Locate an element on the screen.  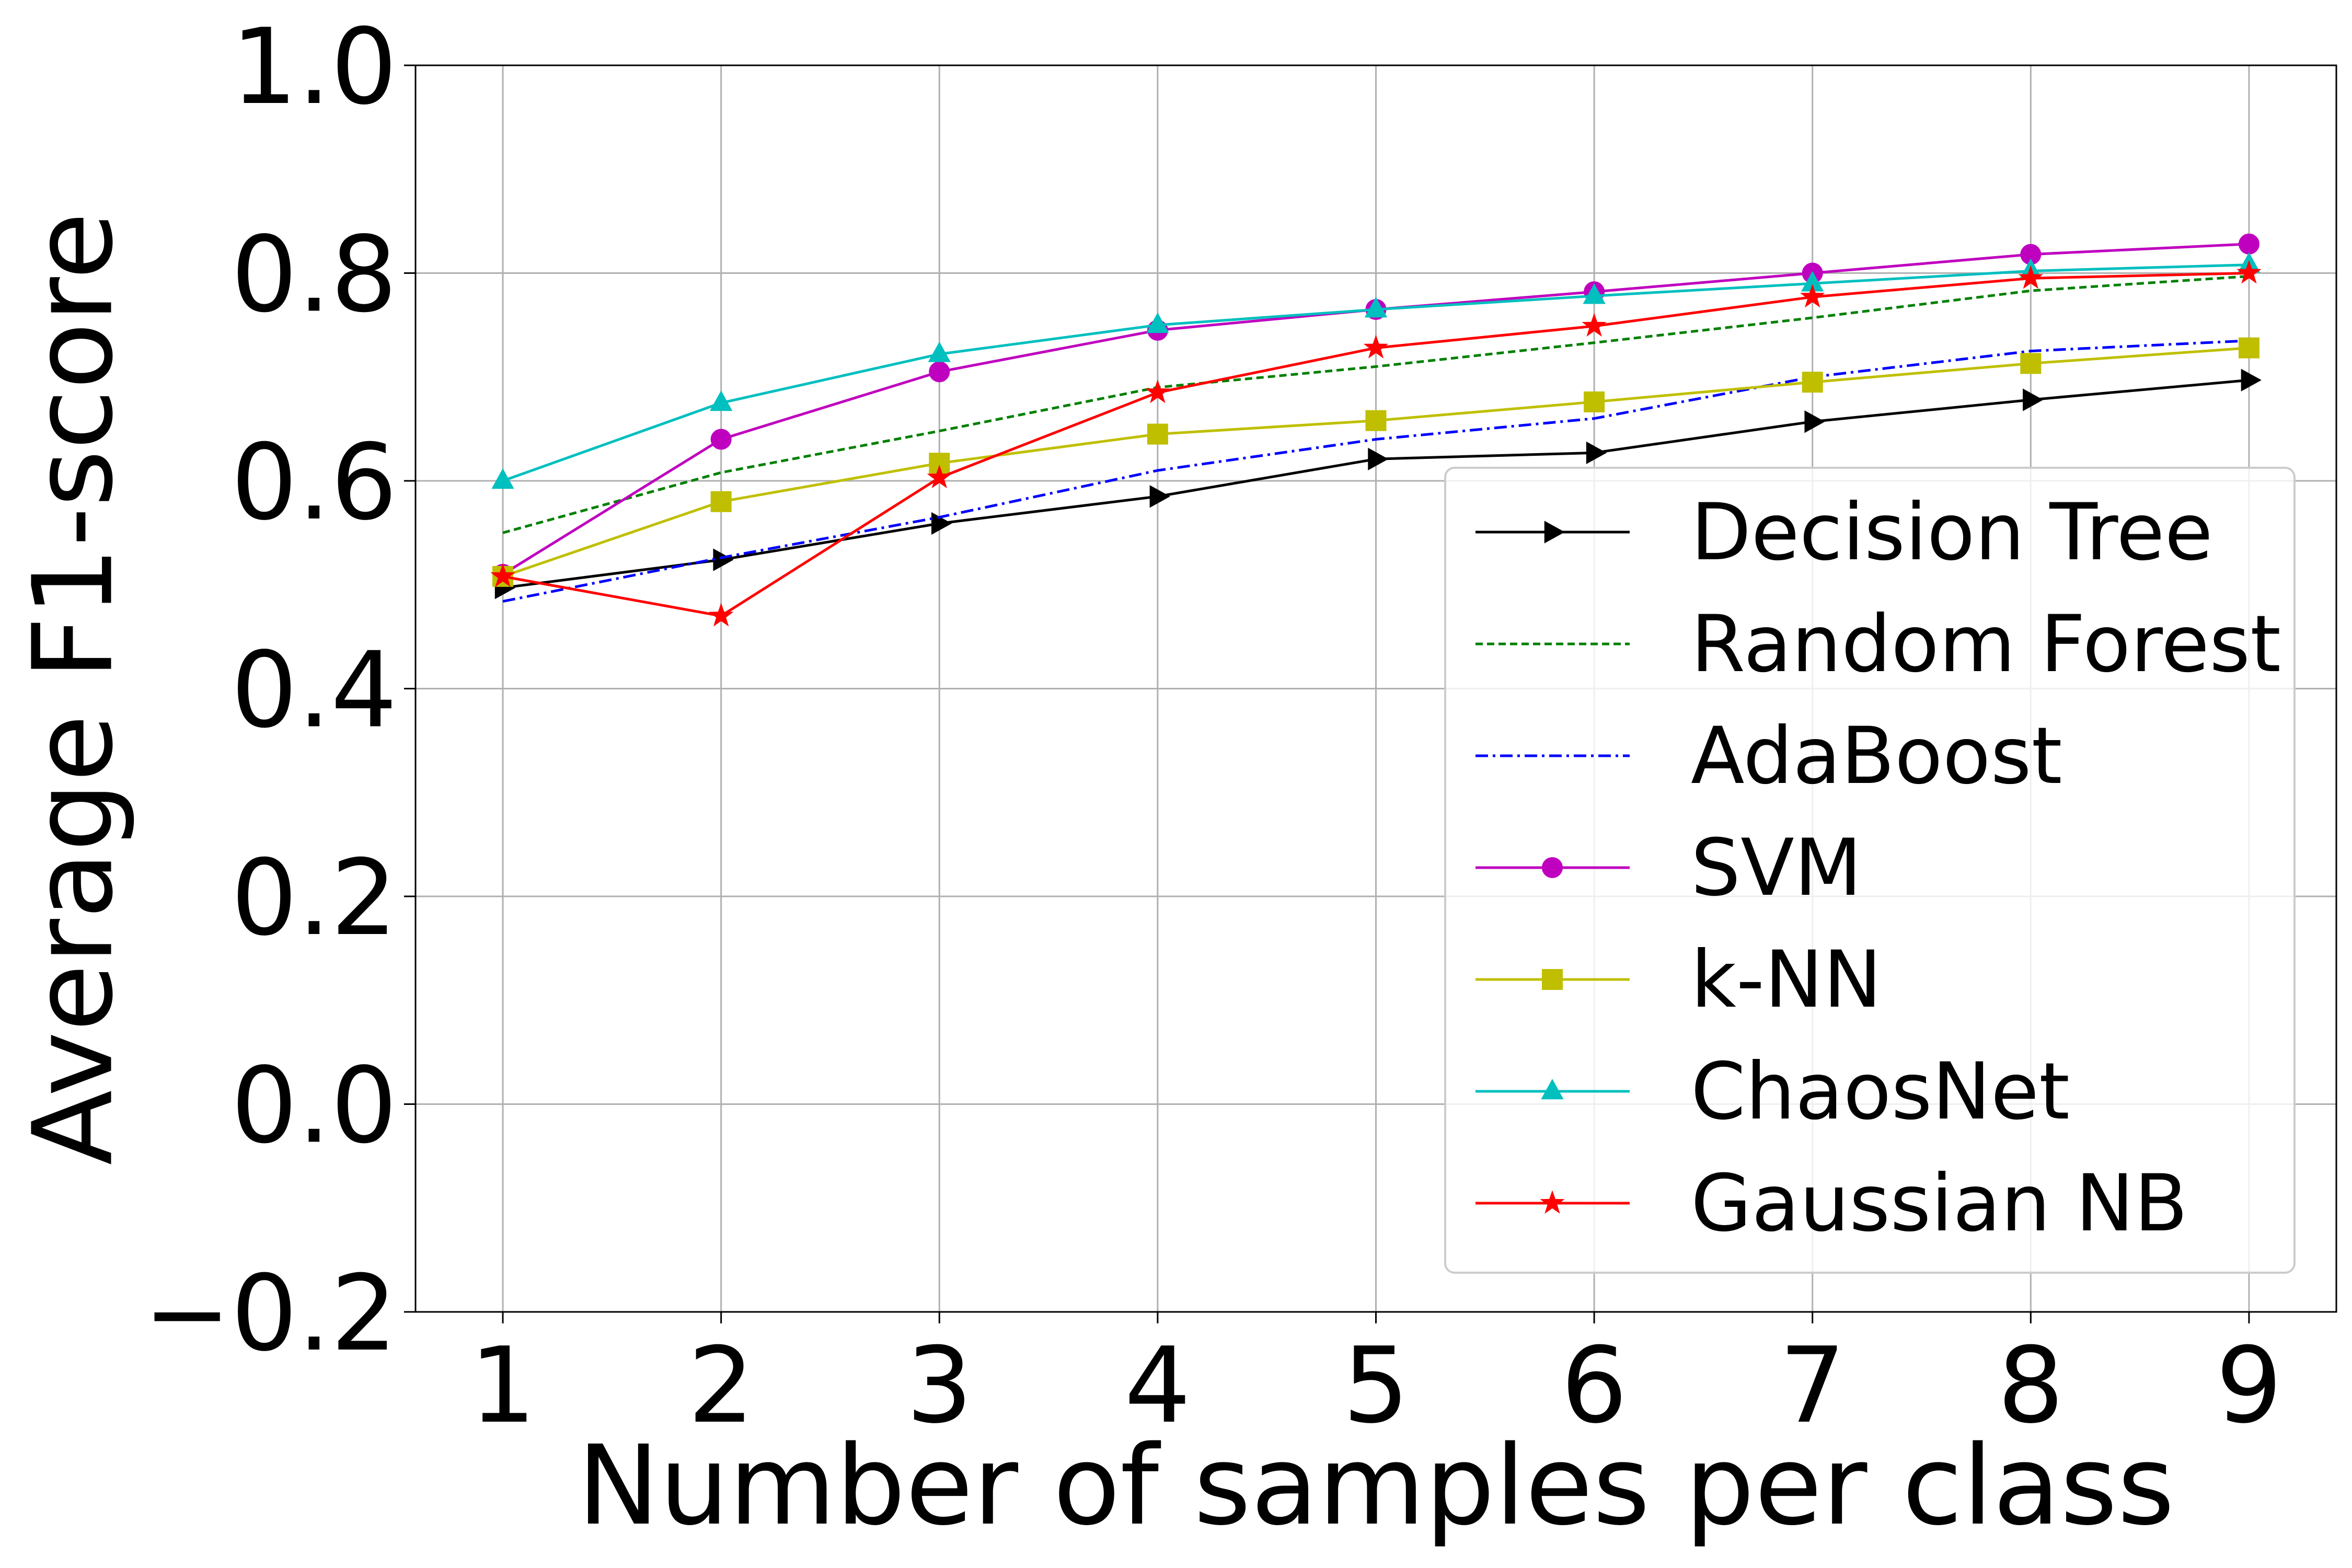
y-tick-label: 0.8 is located at coordinates (314, 275).